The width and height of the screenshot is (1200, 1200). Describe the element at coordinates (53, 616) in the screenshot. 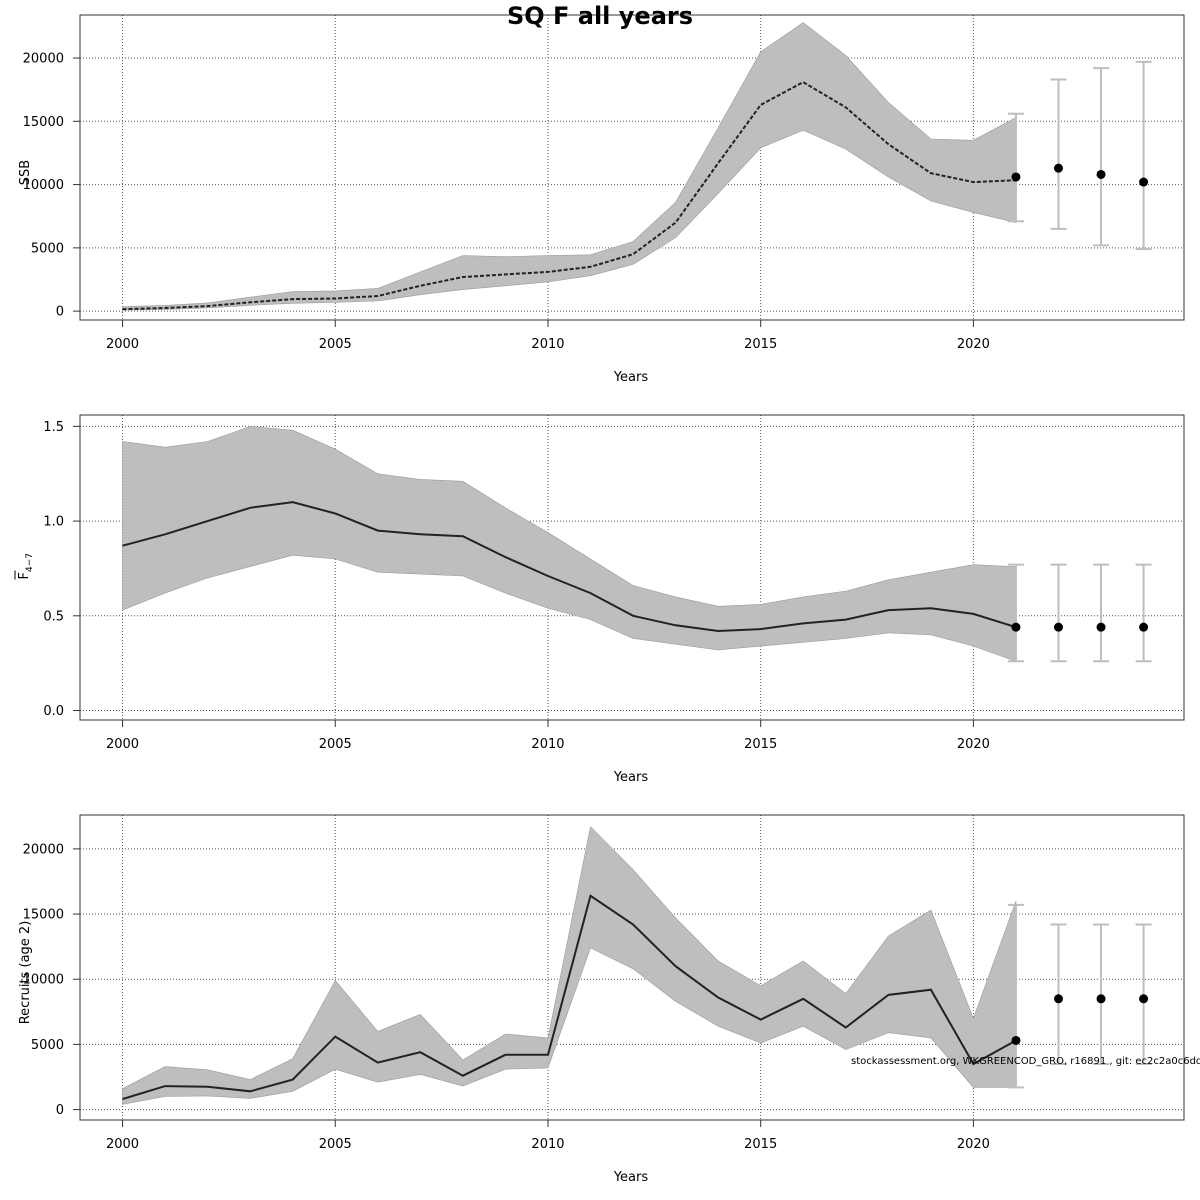

I see `y-tick-label: 0.5` at that location.